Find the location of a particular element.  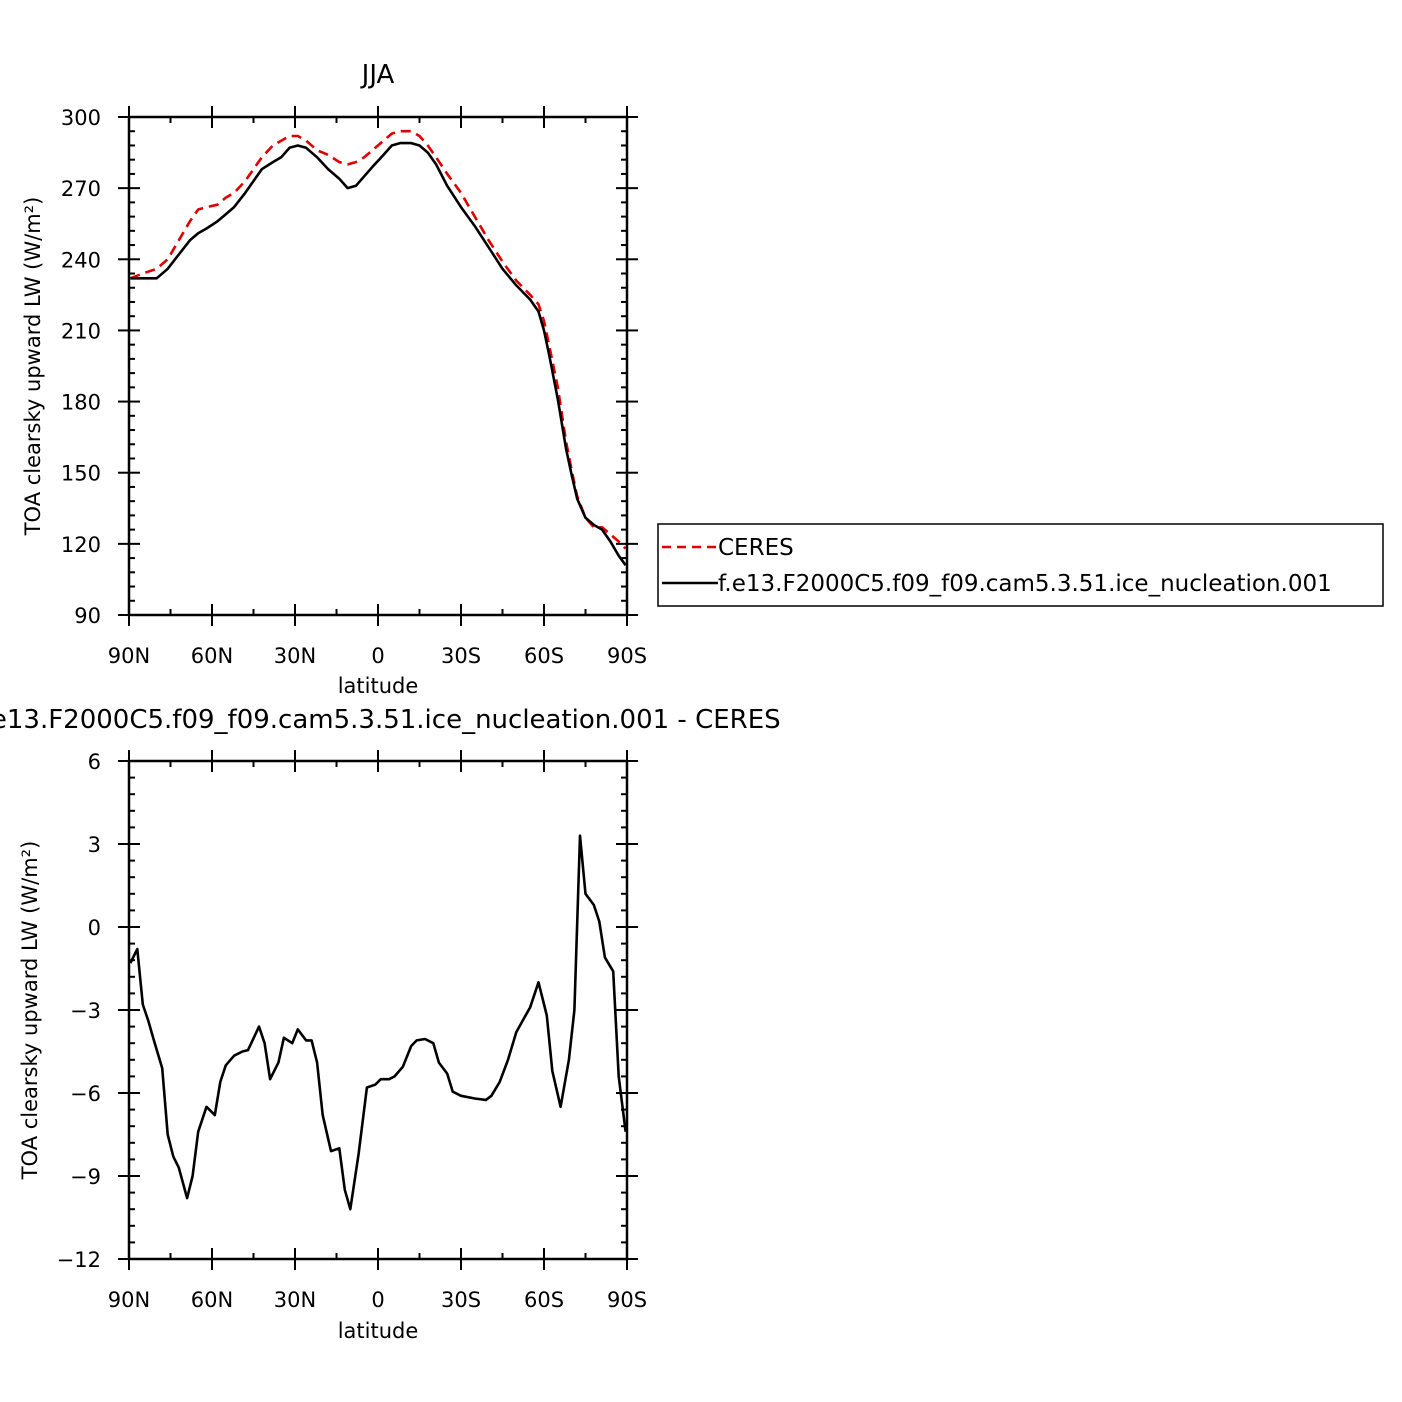

series-line-difference is located at coordinates (378, 1022).